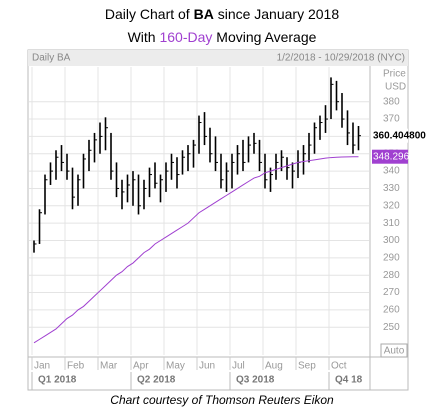  I want to click on x-tick-label: Jun, so click(207, 366).